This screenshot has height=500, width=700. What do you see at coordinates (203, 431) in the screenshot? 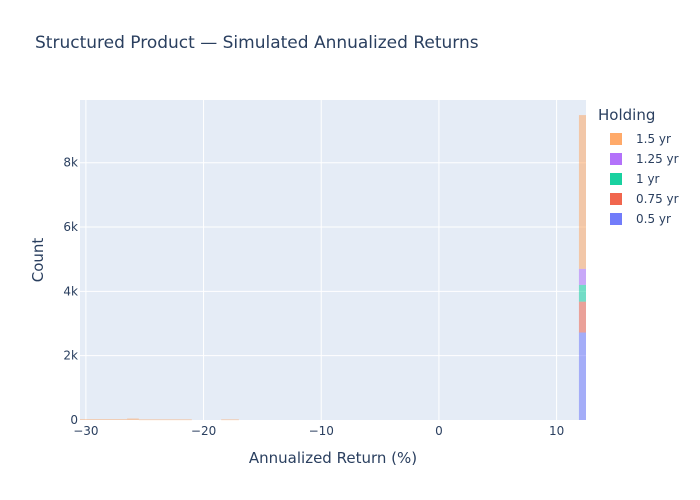
I see `x-tick-label: −20` at bounding box center [203, 431].